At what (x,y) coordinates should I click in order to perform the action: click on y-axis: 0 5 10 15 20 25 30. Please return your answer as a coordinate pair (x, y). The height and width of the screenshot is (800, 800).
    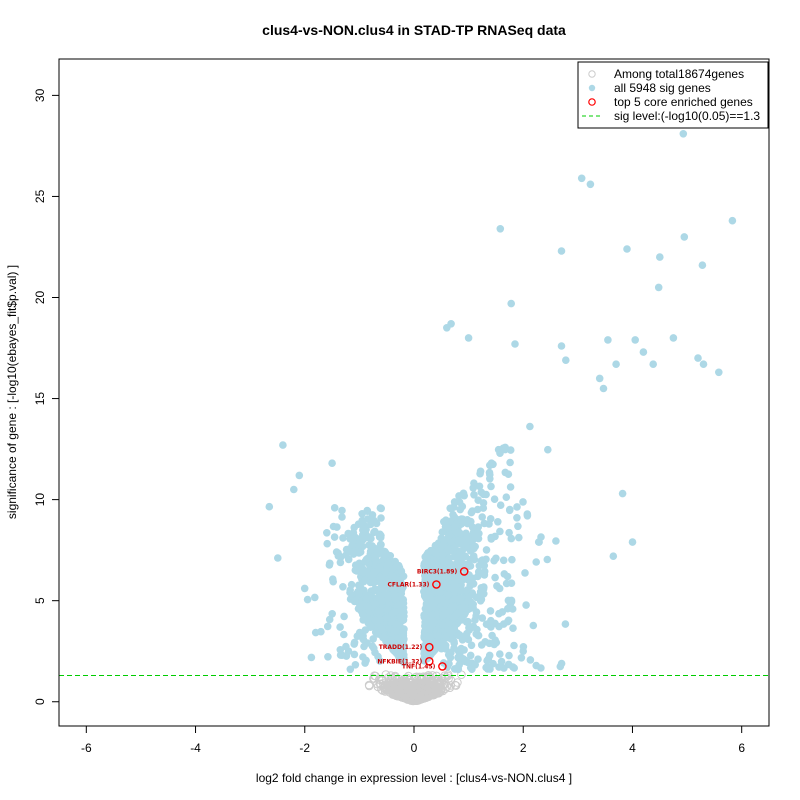
    Looking at the image, I should click on (46, 396).